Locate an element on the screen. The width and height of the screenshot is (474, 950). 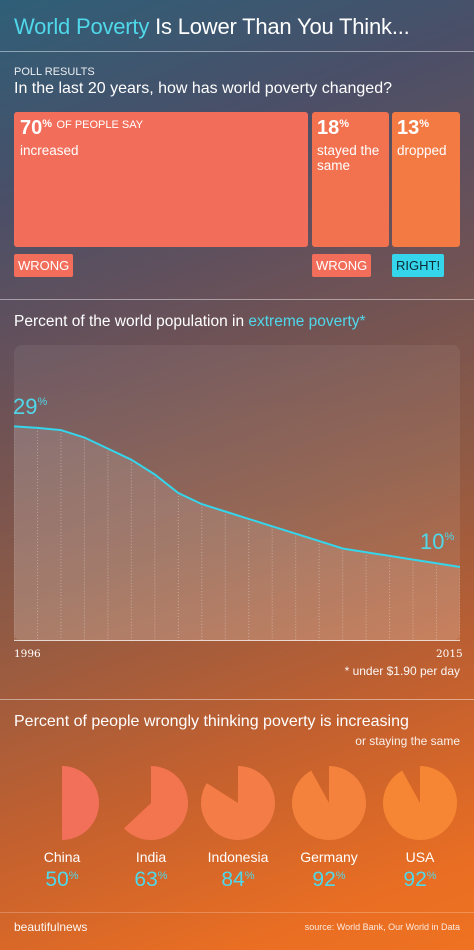
pie-label: USA is located at coordinates (420, 857).